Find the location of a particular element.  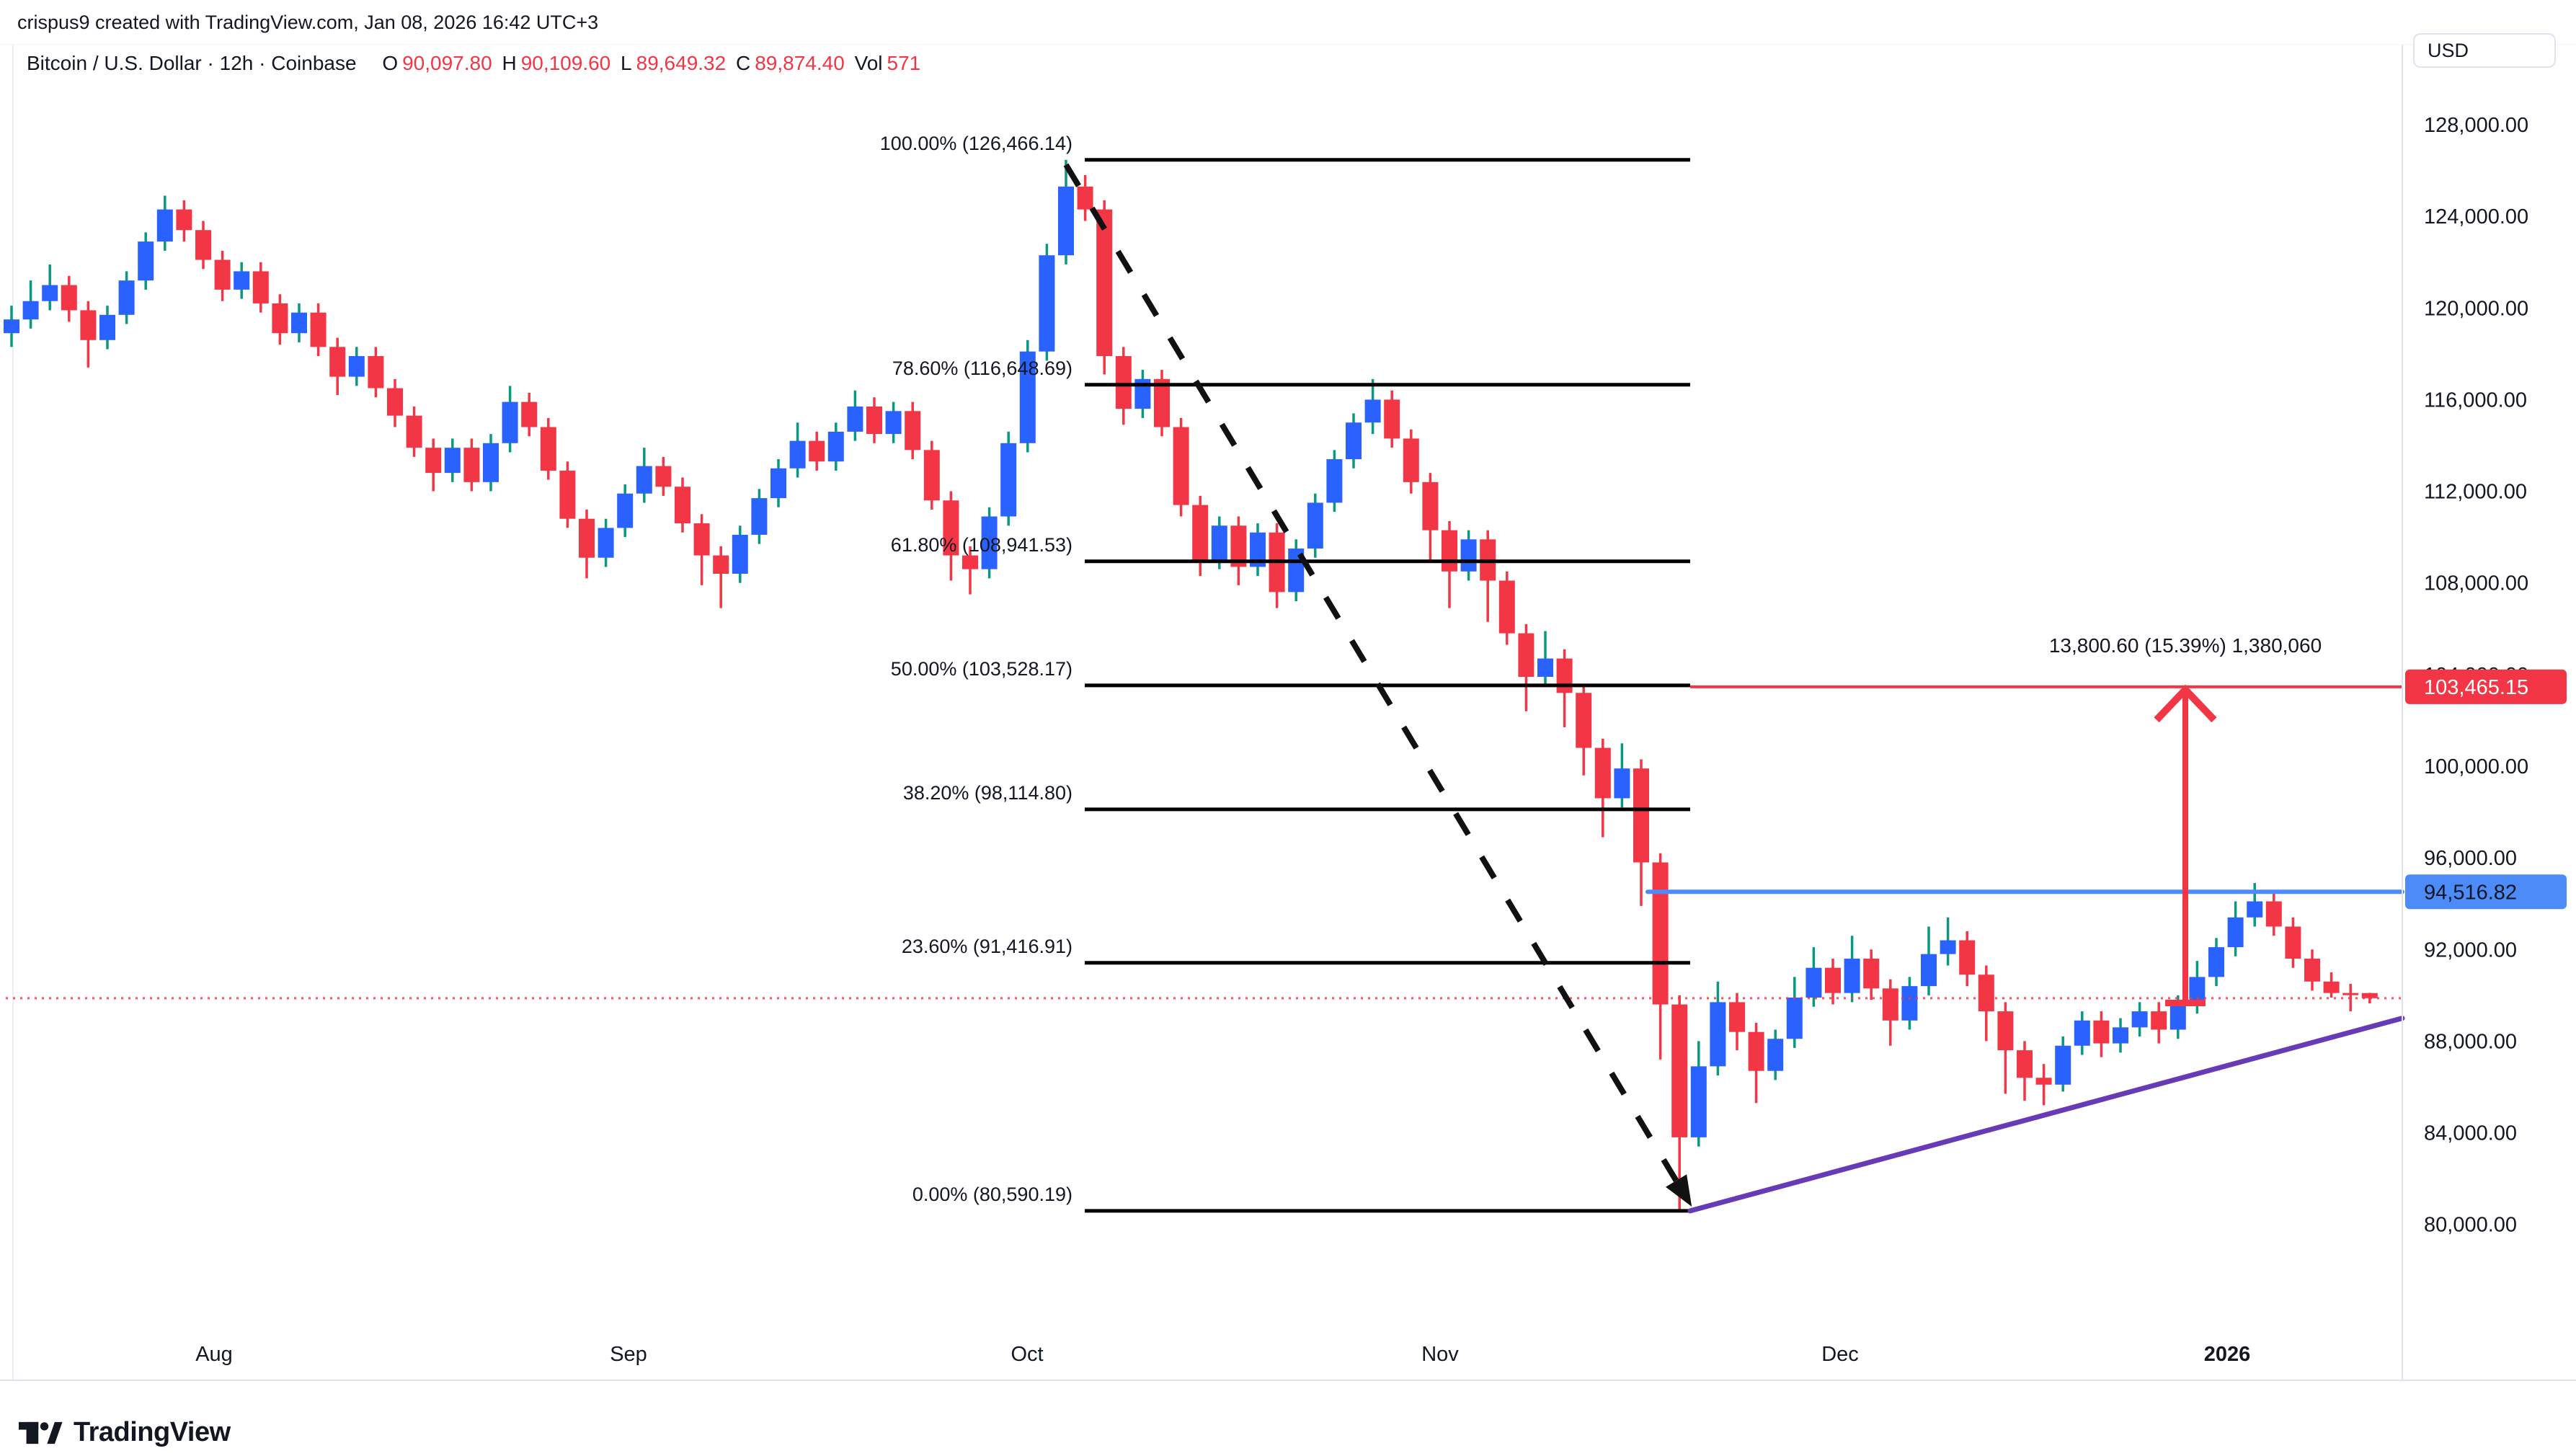

price-tick-label: 84,000.00 is located at coordinates (2470, 1133).